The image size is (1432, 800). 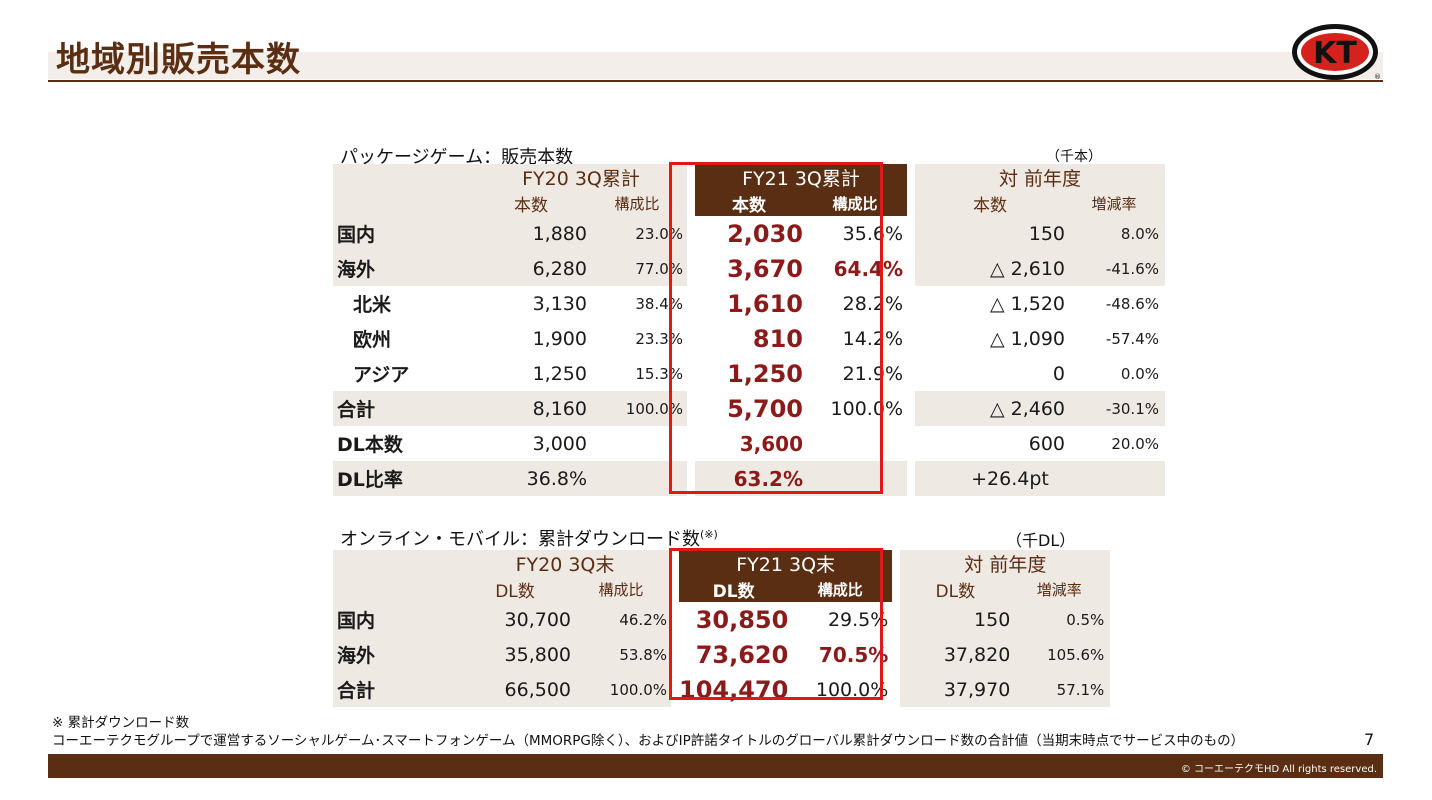 What do you see at coordinates (722, 654) in the screenshot?
I see `table-row: 海外 35,800 53.8% 73,620 70.5% 37,820 105.6%` at bounding box center [722, 654].